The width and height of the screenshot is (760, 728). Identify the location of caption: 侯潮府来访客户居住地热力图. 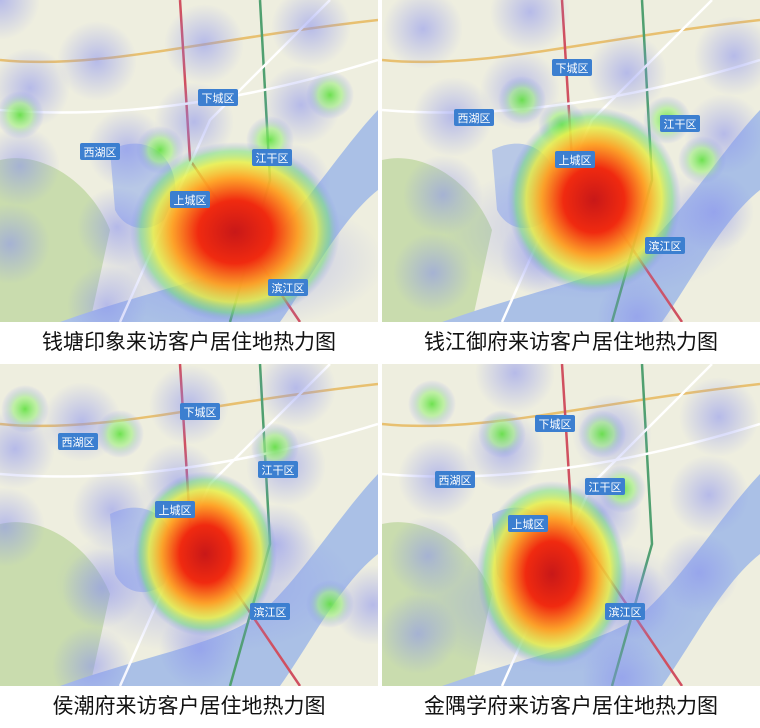
(189, 706).